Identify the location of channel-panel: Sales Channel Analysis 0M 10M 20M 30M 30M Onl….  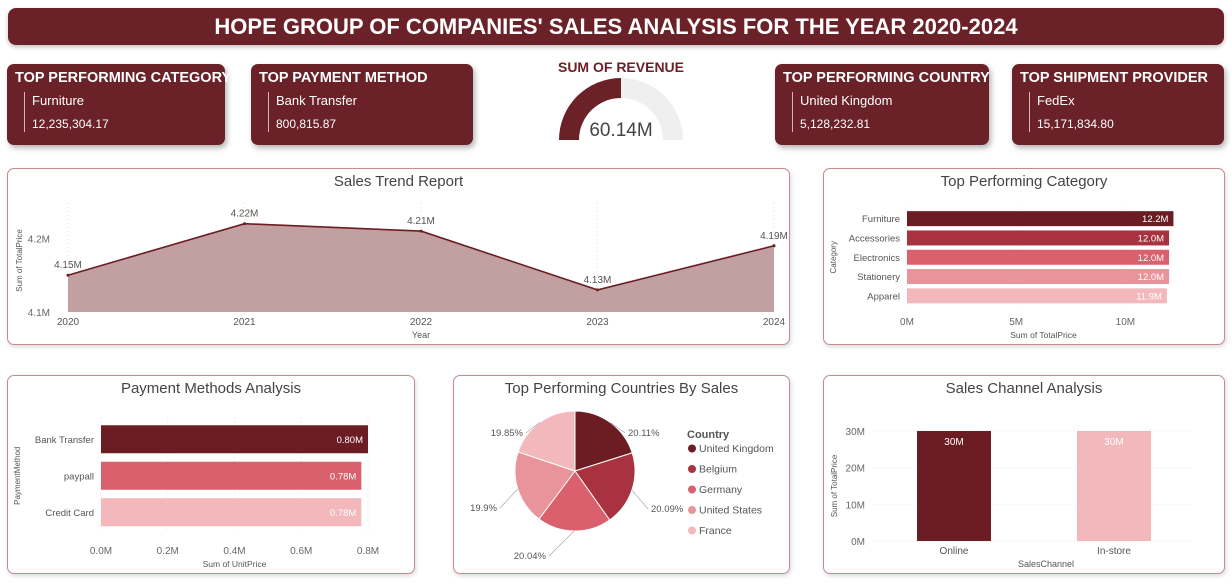
(1024, 474).